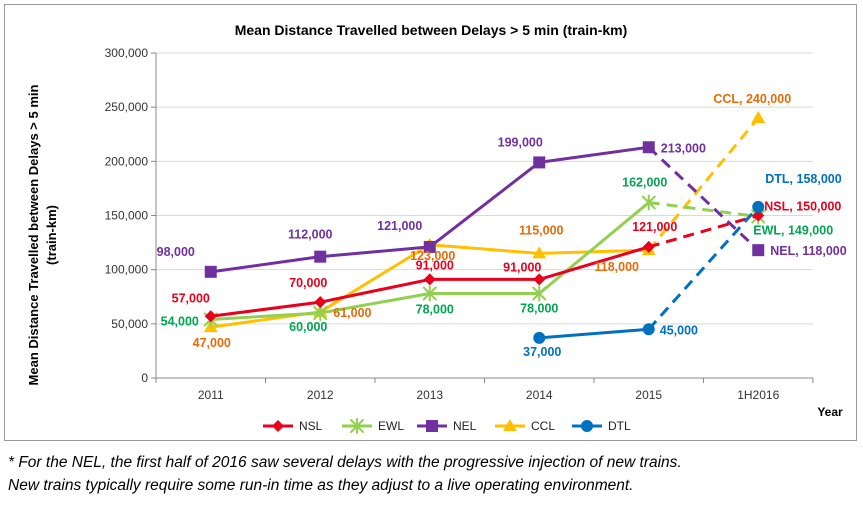  What do you see at coordinates (311, 426) in the screenshot?
I see `legend-label: NSL` at bounding box center [311, 426].